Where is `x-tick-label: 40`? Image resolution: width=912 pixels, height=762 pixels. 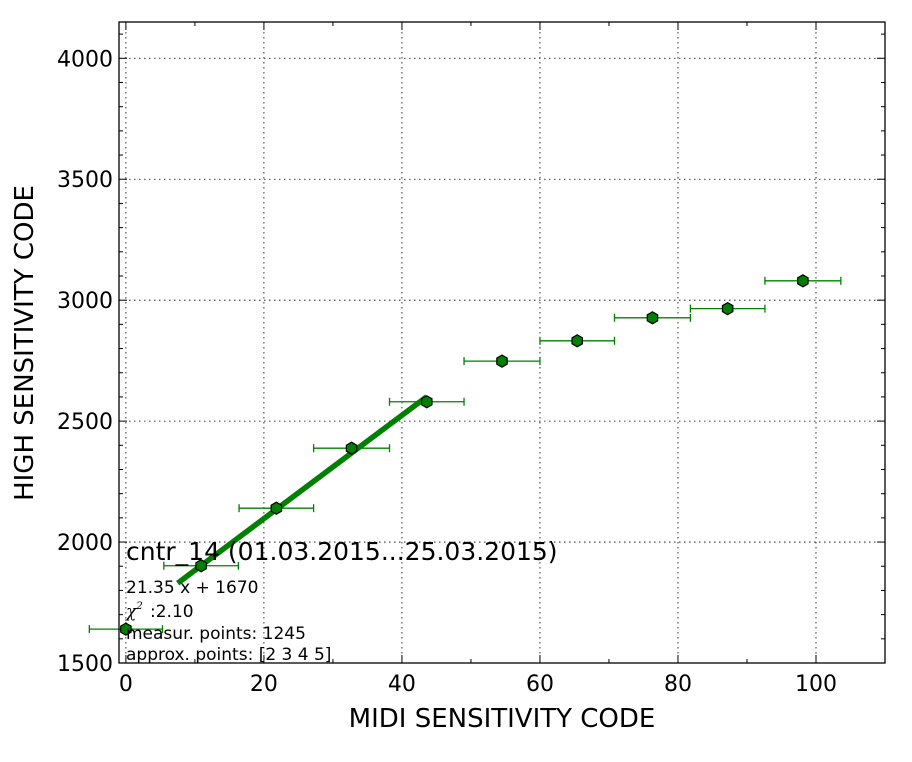 x-tick-label: 40 is located at coordinates (402, 684).